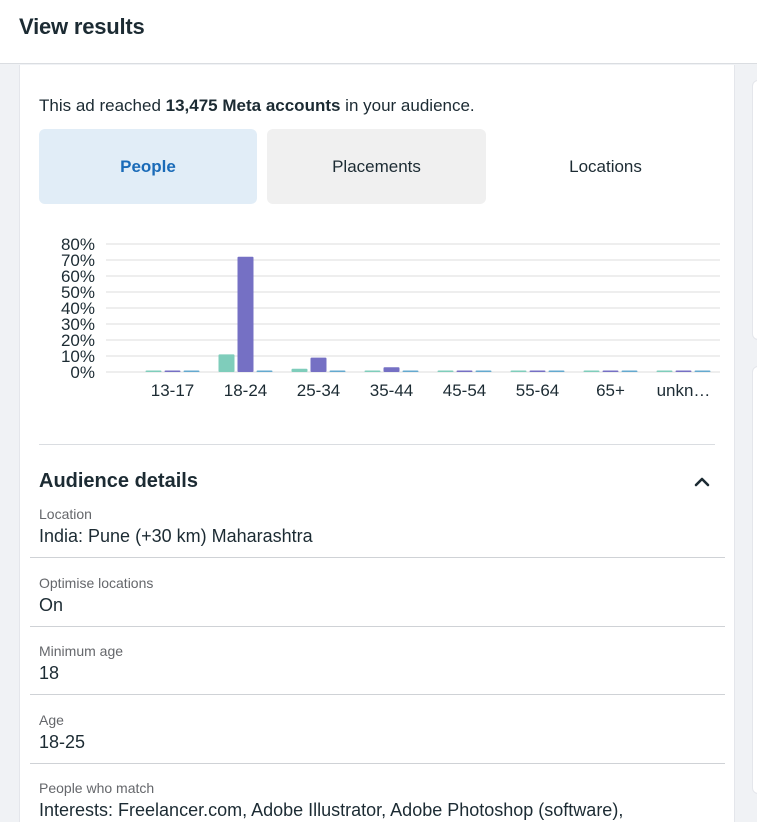  What do you see at coordinates (78, 324) in the screenshot?
I see `y-tick-label: 30%` at bounding box center [78, 324].